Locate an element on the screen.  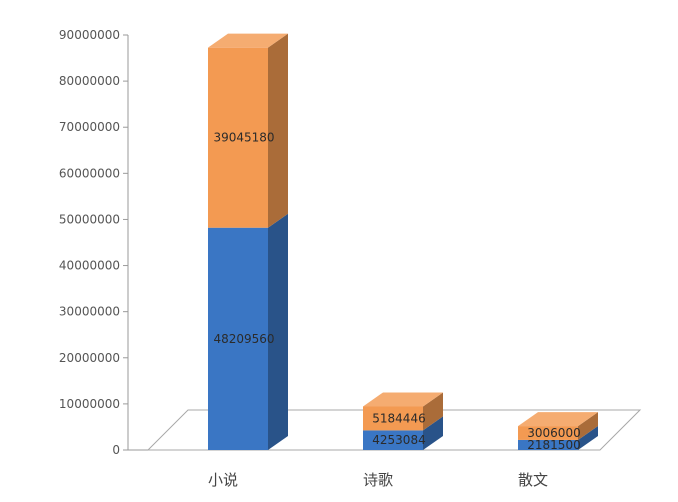
chart-floor is located at coordinates (394, 430).